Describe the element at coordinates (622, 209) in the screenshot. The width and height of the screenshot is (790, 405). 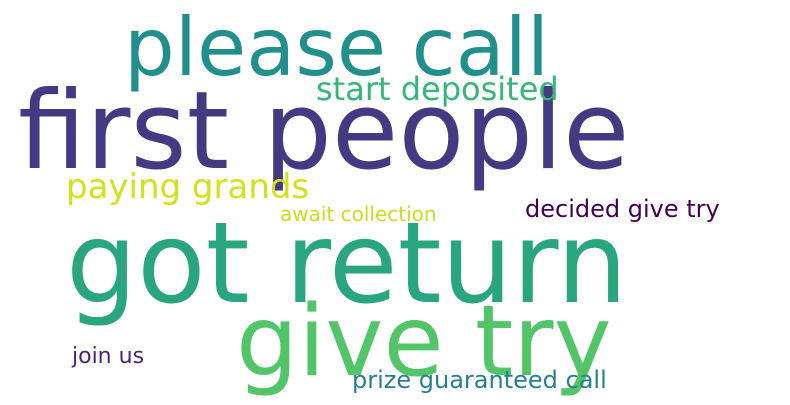
I see `word-decided-give-try: decided give try` at that location.